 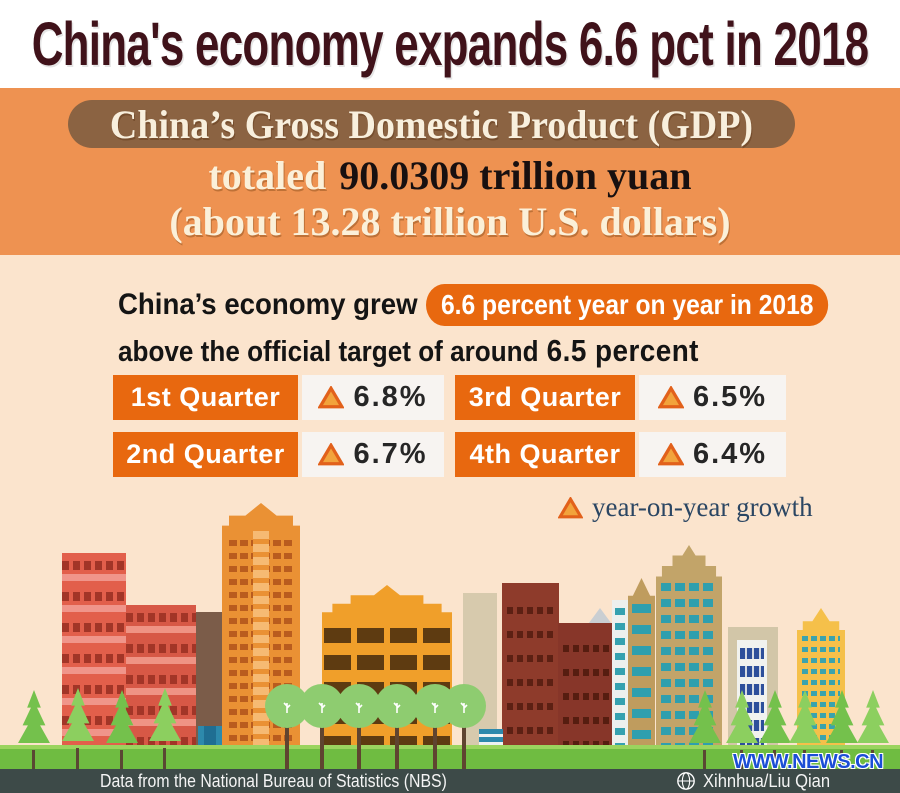 I want to click on quarter-value-text: 6.4%, so click(x=730, y=454).